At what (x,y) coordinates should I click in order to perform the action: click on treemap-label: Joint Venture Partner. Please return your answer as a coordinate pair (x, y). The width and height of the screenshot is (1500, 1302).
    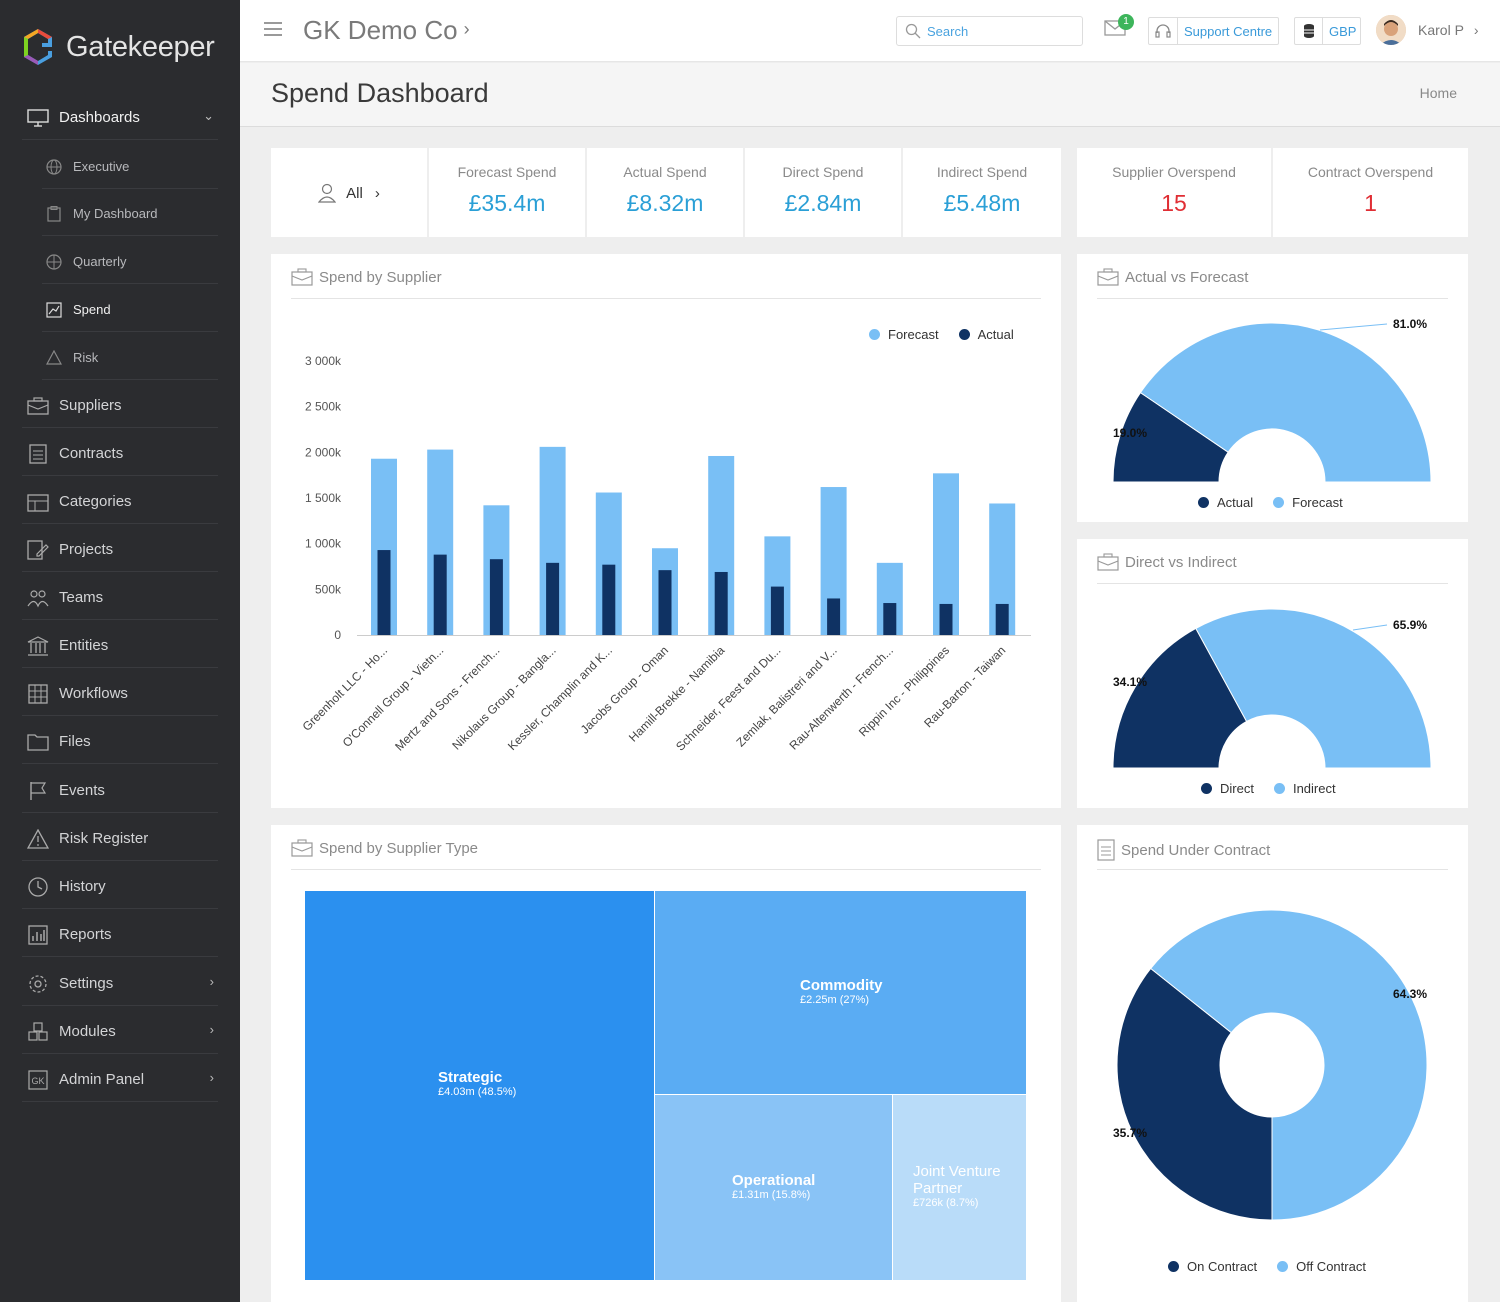
    Looking at the image, I should click on (957, 1180).